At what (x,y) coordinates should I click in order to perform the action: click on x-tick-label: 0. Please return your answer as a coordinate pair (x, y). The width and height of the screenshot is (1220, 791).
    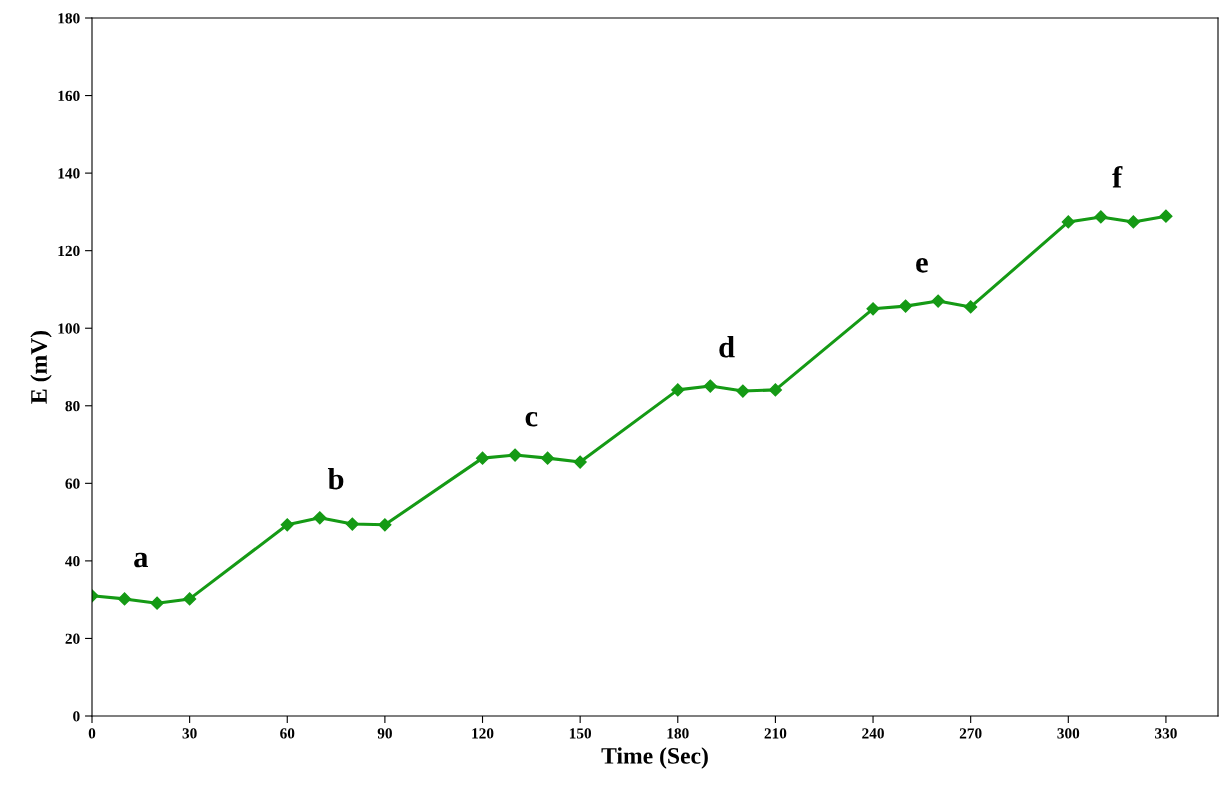
    Looking at the image, I should click on (92, 733).